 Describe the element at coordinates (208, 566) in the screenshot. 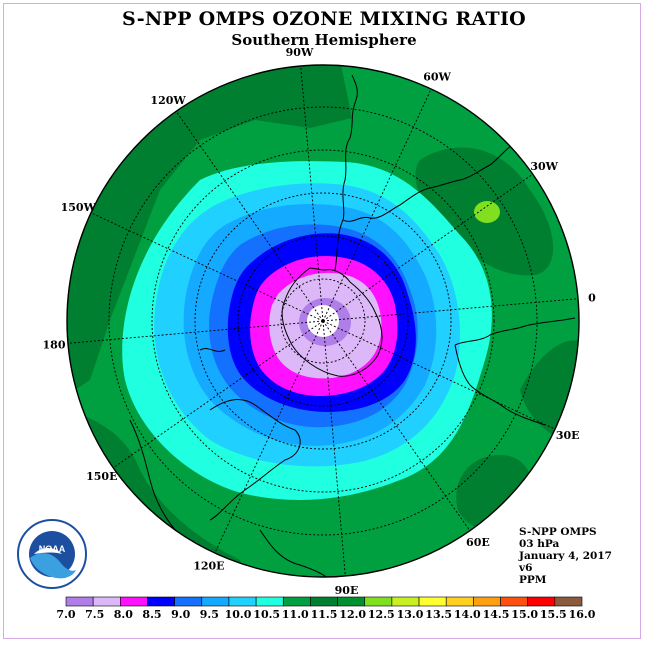

I see `longitude-label: 120E` at that location.